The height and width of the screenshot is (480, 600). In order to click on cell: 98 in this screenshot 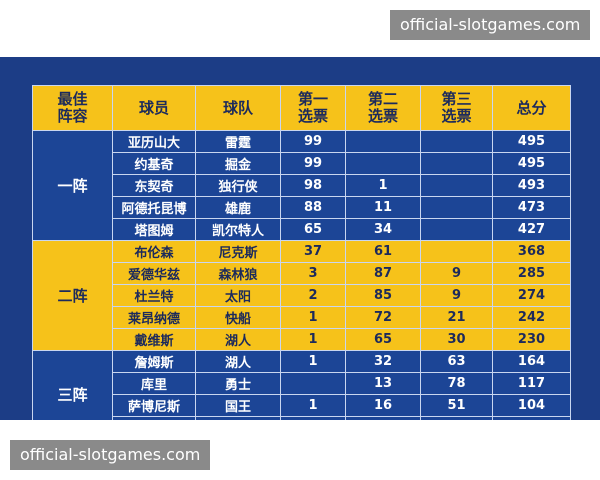, I will do `click(313, 185)`.